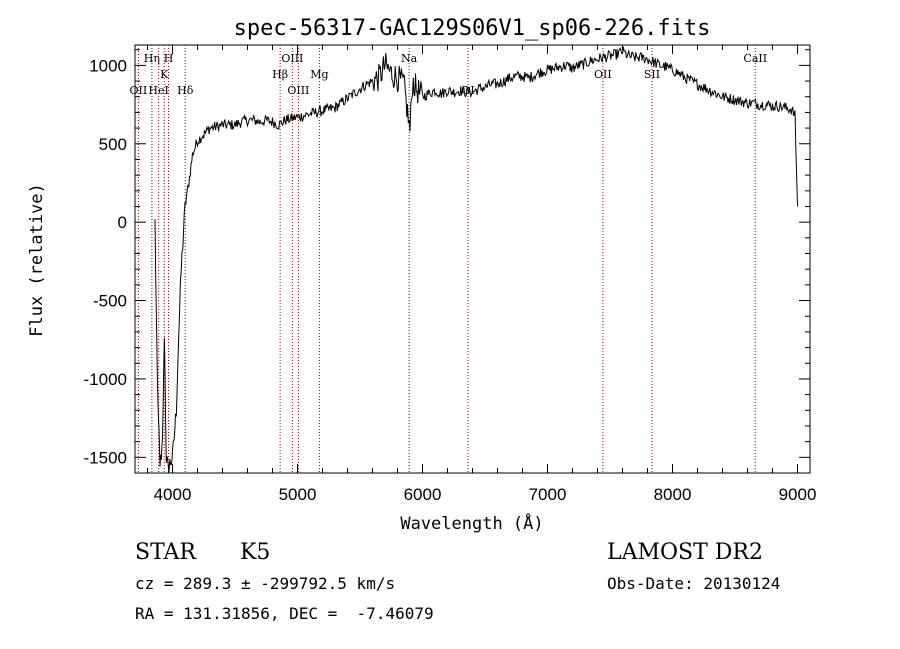  Describe the element at coordinates (255, 552) in the screenshot. I see `object-subclass: K5` at that location.